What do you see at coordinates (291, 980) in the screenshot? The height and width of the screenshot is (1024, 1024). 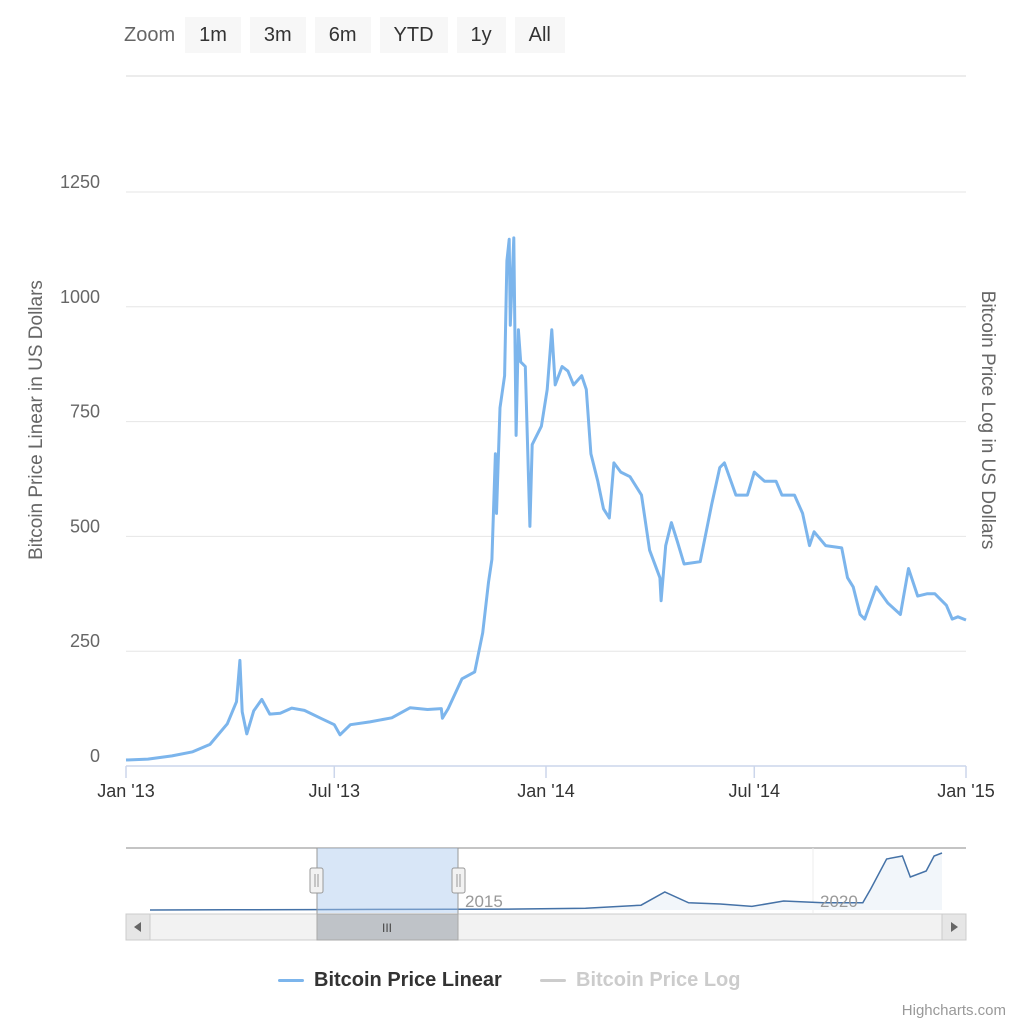 I see `legend-swatch-linear` at bounding box center [291, 980].